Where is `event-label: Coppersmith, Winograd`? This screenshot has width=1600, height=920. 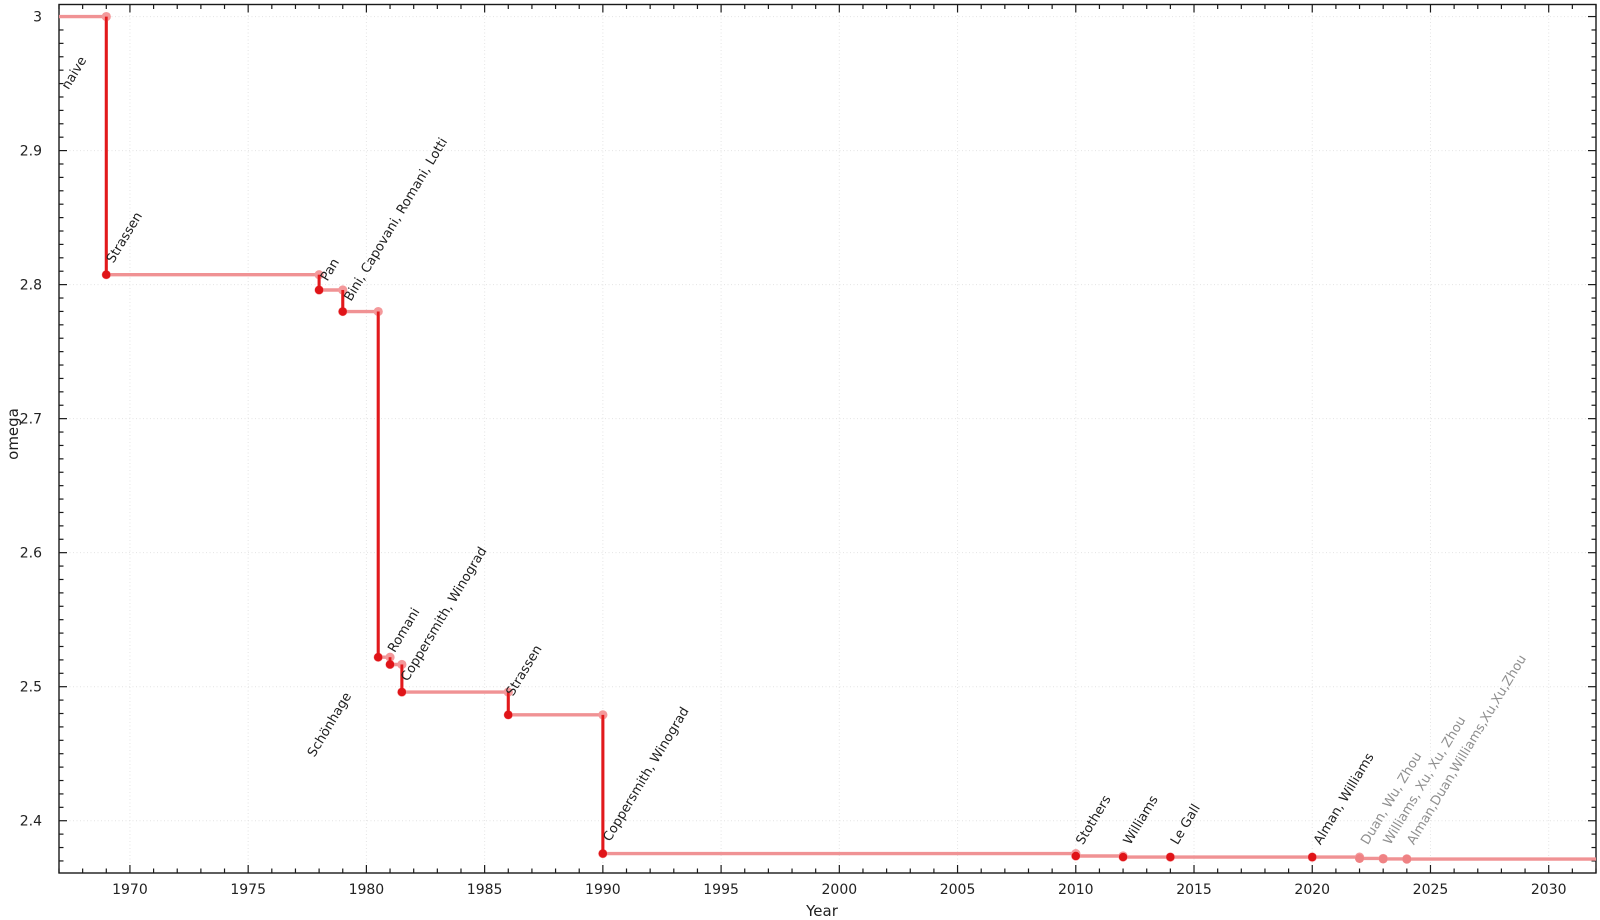 event-label: Coppersmith, Winograd is located at coordinates (647, 774).